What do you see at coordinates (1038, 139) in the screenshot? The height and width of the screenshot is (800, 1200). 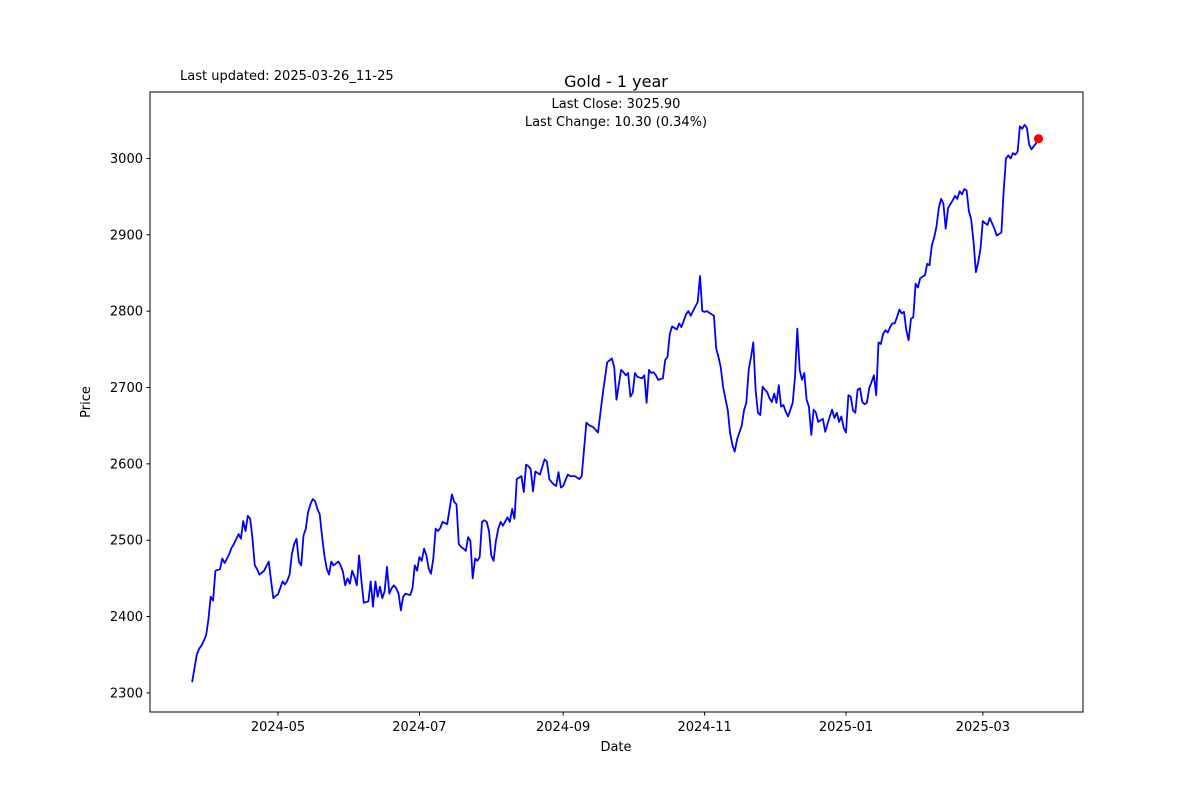 I see `last-point-marker` at bounding box center [1038, 139].